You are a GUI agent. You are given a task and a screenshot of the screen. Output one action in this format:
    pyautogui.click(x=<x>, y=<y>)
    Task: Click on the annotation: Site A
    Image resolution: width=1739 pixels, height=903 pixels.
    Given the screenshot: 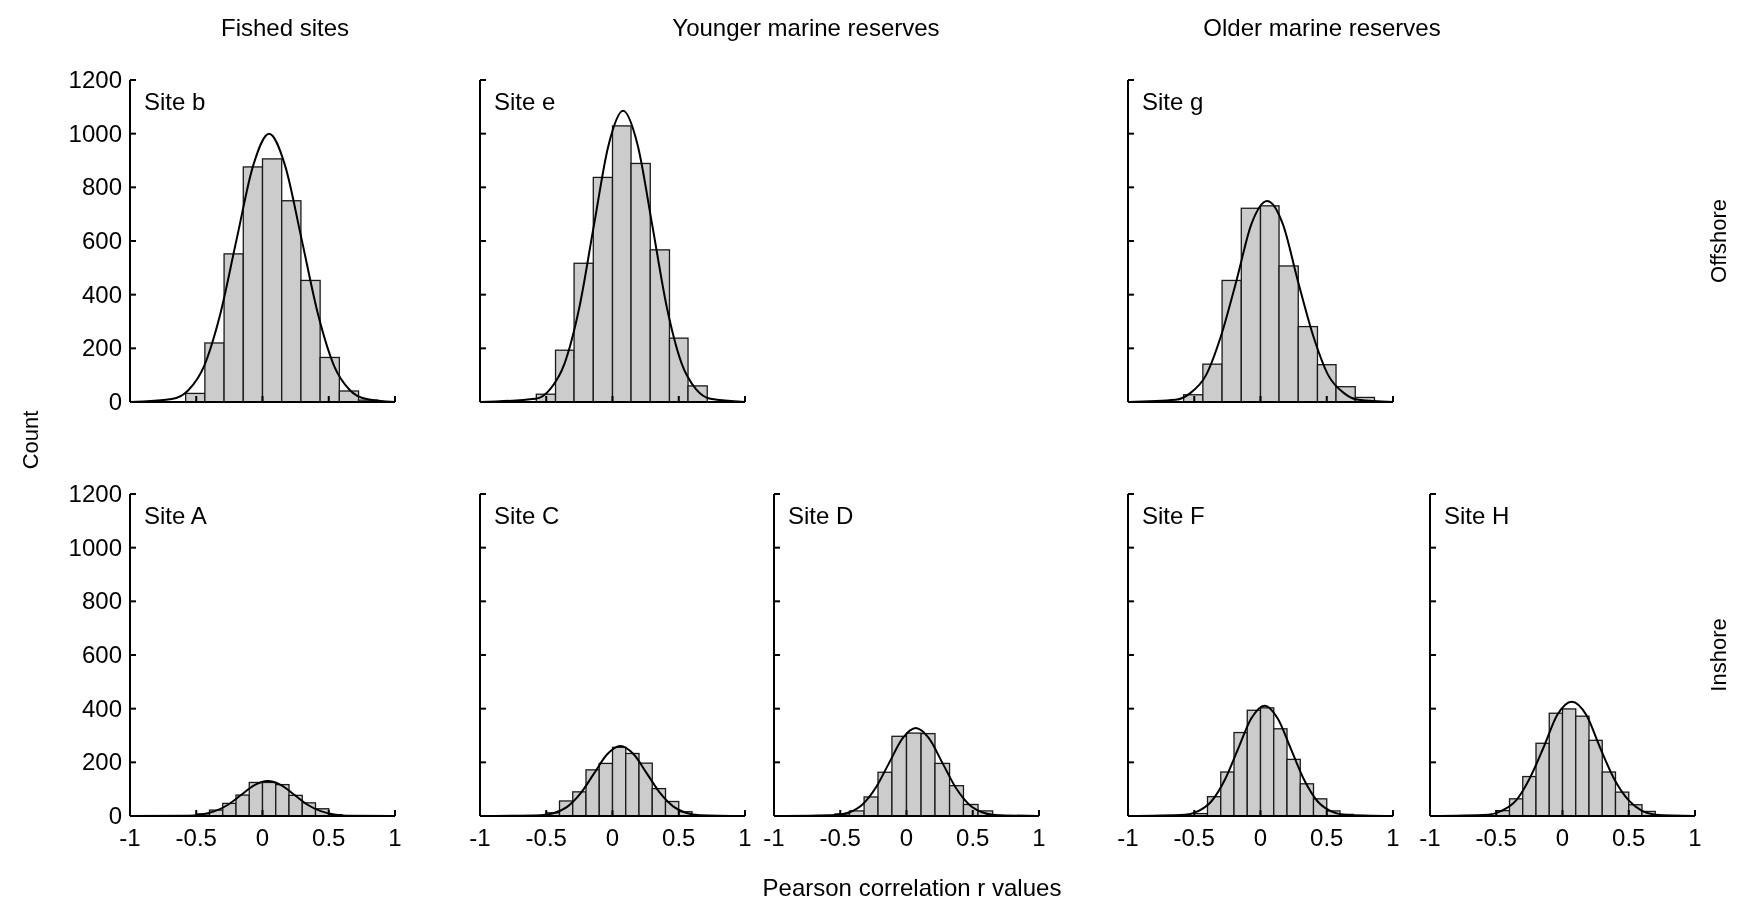 What is the action you would take?
    pyautogui.click(x=175, y=515)
    